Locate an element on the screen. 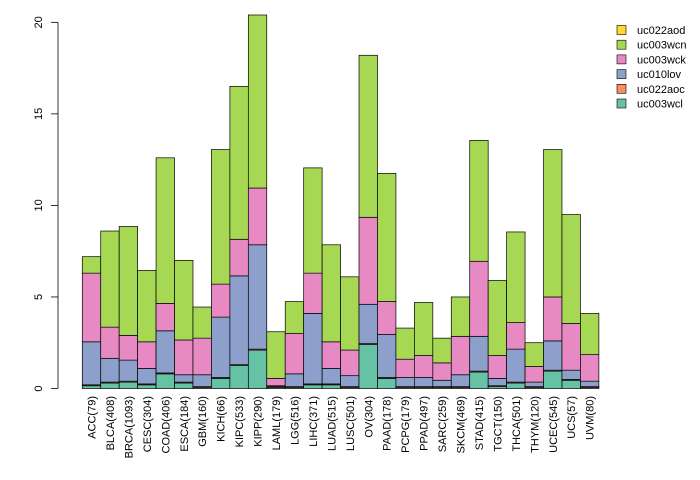  x-tick-label: LIHC(371) is located at coordinates (314, 421).